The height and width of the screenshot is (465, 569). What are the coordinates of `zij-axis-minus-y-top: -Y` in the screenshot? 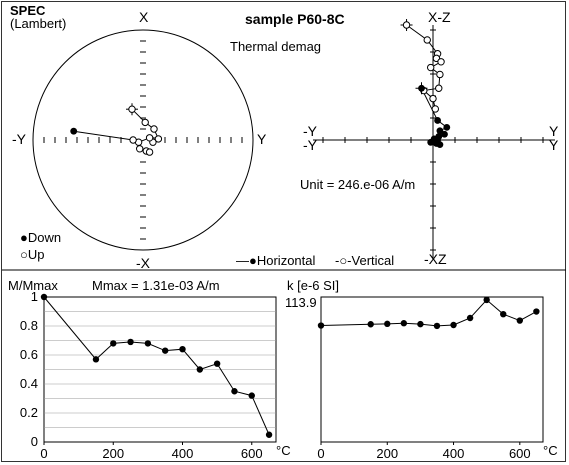 It's located at (310, 131).